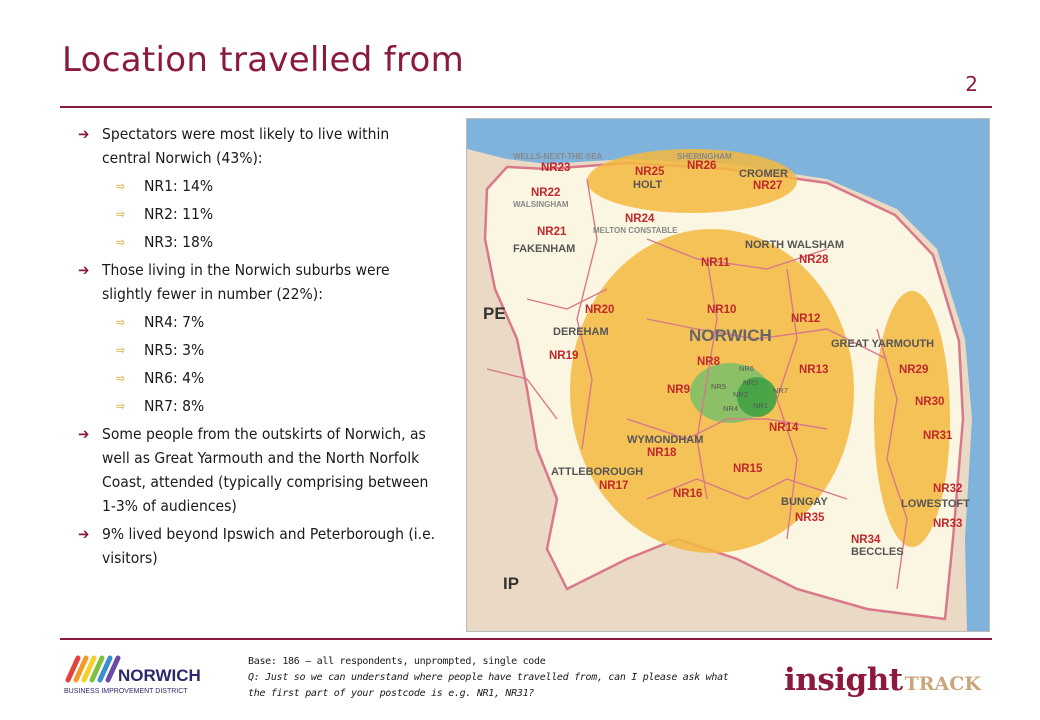 Image resolution: width=1040 pixels, height=720 pixels. What do you see at coordinates (810, 518) in the screenshot?
I see `district-nr35: NR35` at bounding box center [810, 518].